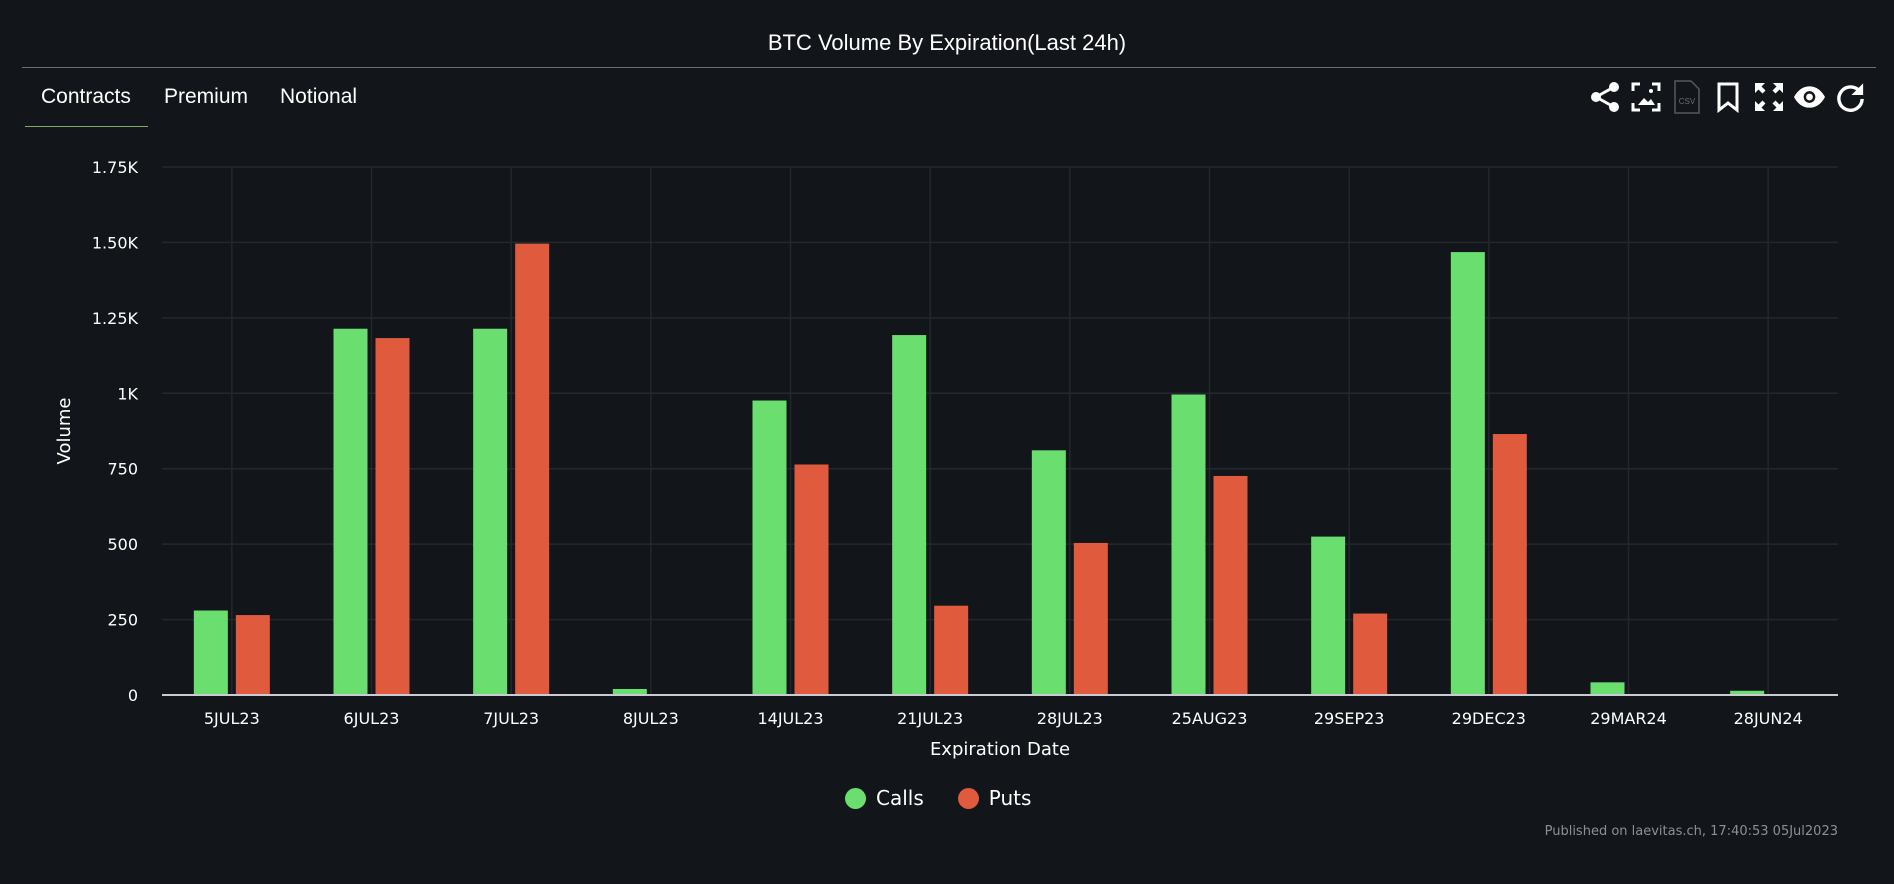 The image size is (1894, 884). I want to click on bar-calls-8jul23, so click(629, 691).